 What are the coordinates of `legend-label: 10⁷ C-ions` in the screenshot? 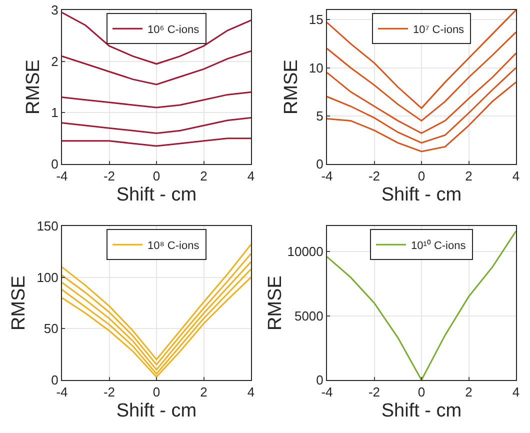 It's located at (439, 30).